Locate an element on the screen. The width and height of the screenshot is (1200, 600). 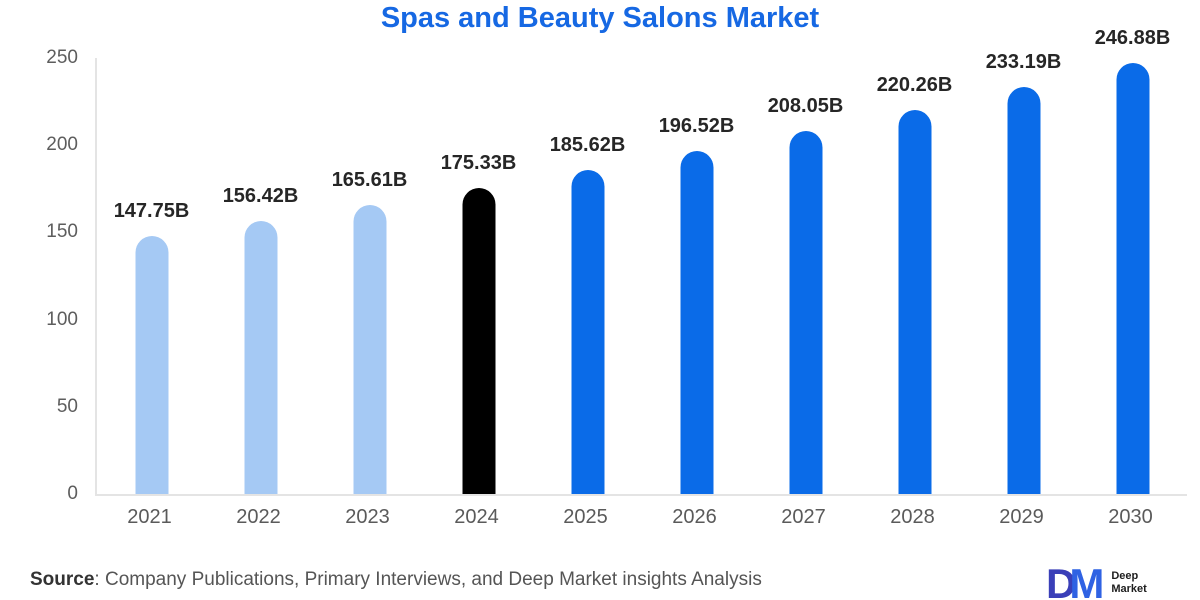
x-tick-label-2024: 2024 is located at coordinates (476, 517).